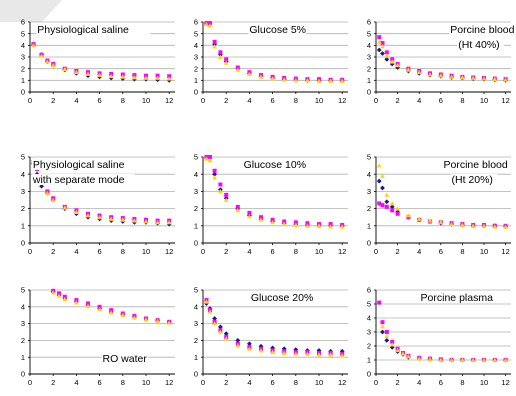  I want to click on chart-subtitle: with separate mode, so click(78, 180).